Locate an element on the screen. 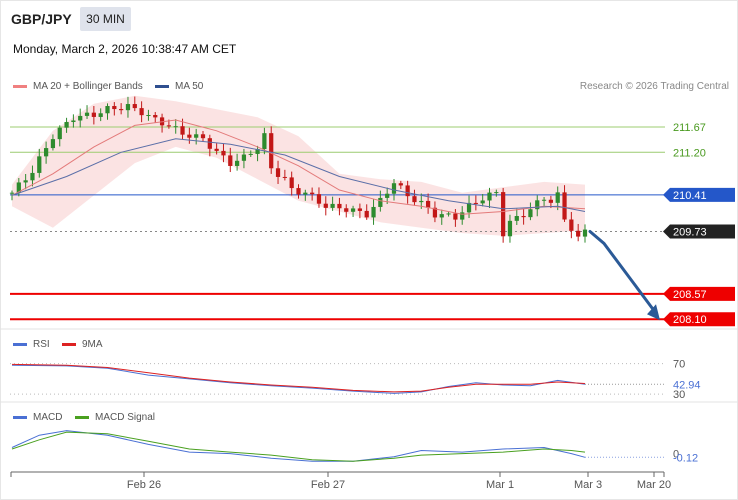  timeframe-button: 30 MIN is located at coordinates (105, 19).